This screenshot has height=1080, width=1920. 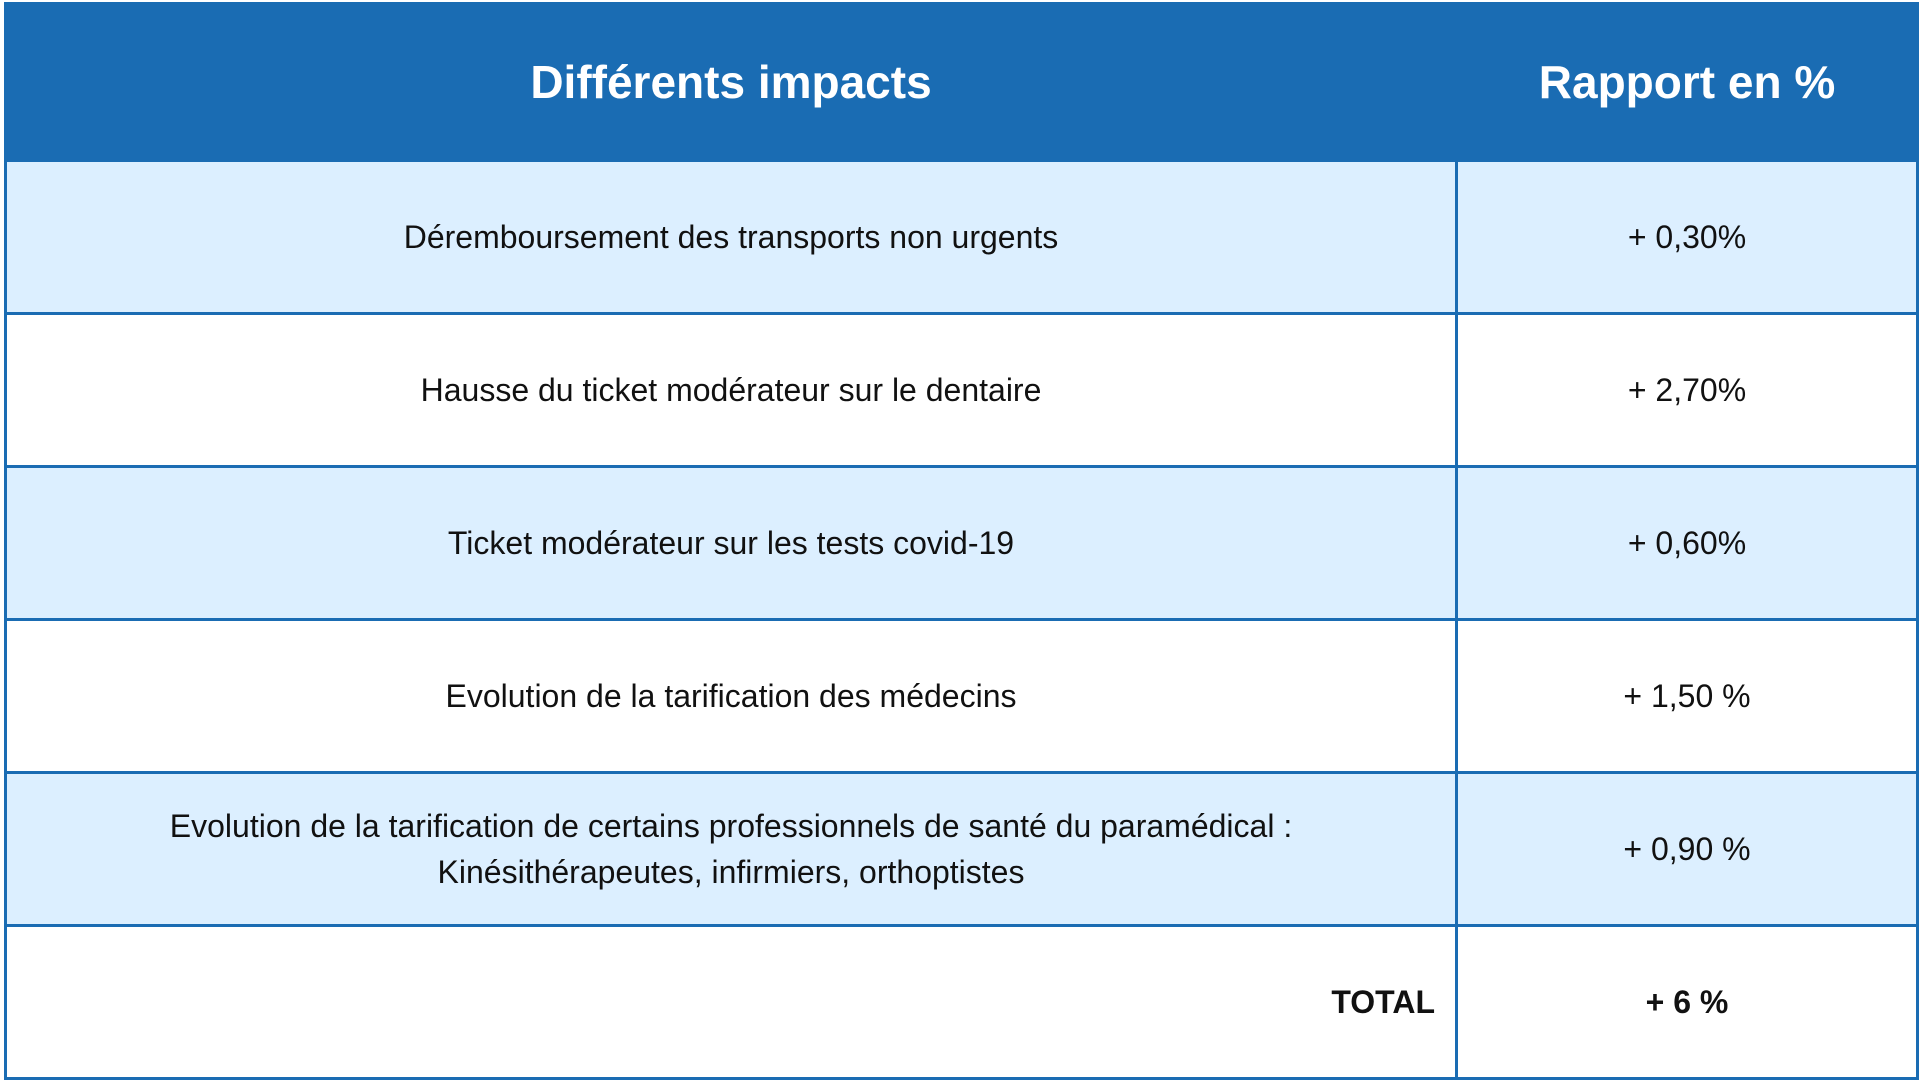 I want to click on table-header-row: Différents impacts Rapport en %, so click(x=961, y=82).